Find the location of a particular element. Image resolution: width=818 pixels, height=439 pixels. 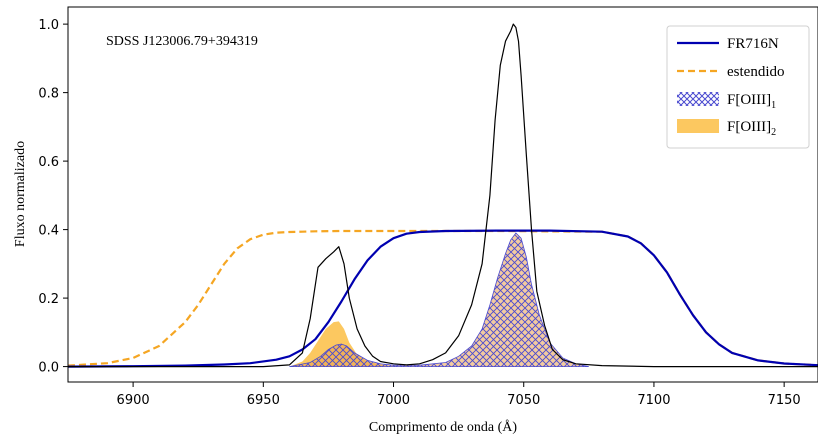

object-annotation: SDSS J123006.79+394319 is located at coordinates (182, 41).